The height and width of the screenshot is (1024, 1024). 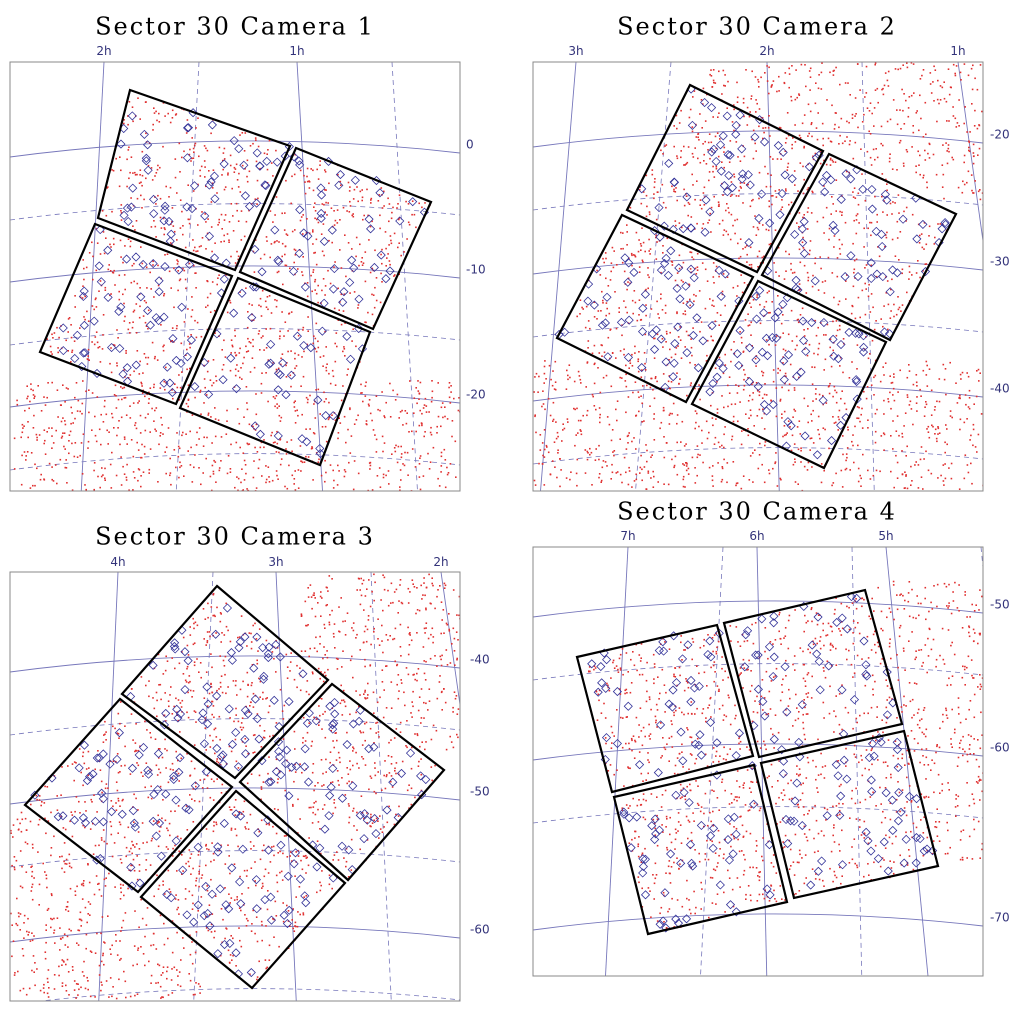 I want to click on ra-grid-minor, so click(x=567, y=786).